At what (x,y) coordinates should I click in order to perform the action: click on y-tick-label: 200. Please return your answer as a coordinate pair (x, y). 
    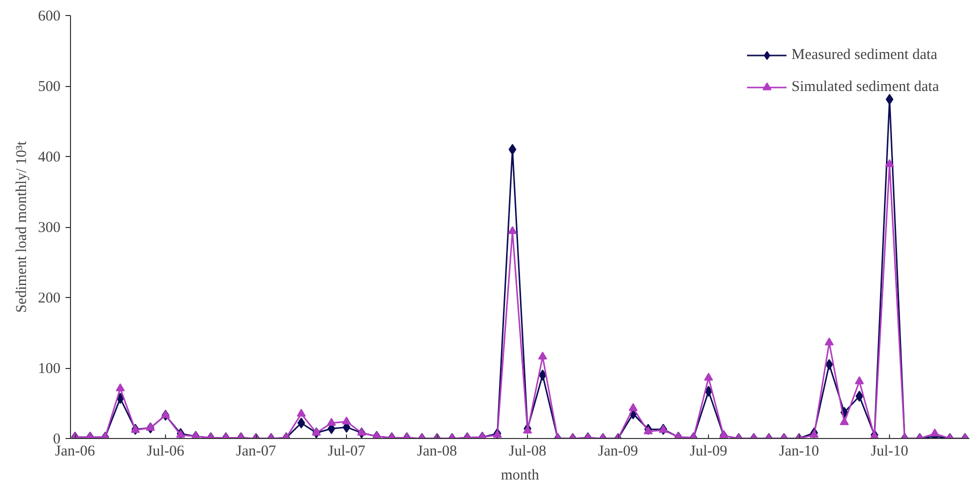
    Looking at the image, I should click on (49, 298).